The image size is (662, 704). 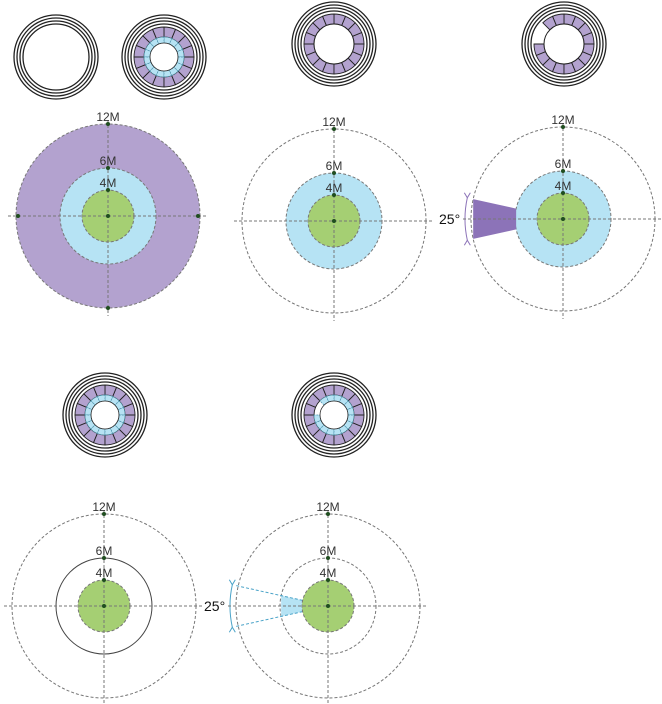 I want to click on plain-ring-icon, so click(x=56, y=57).